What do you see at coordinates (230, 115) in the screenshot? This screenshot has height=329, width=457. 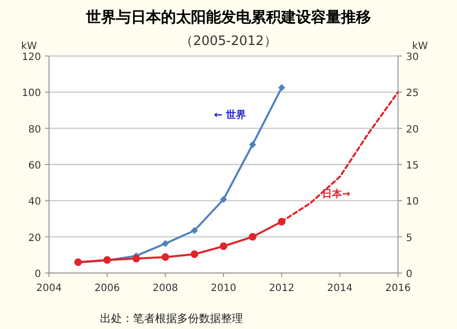 I see `annotation: ← 世界` at bounding box center [230, 115].